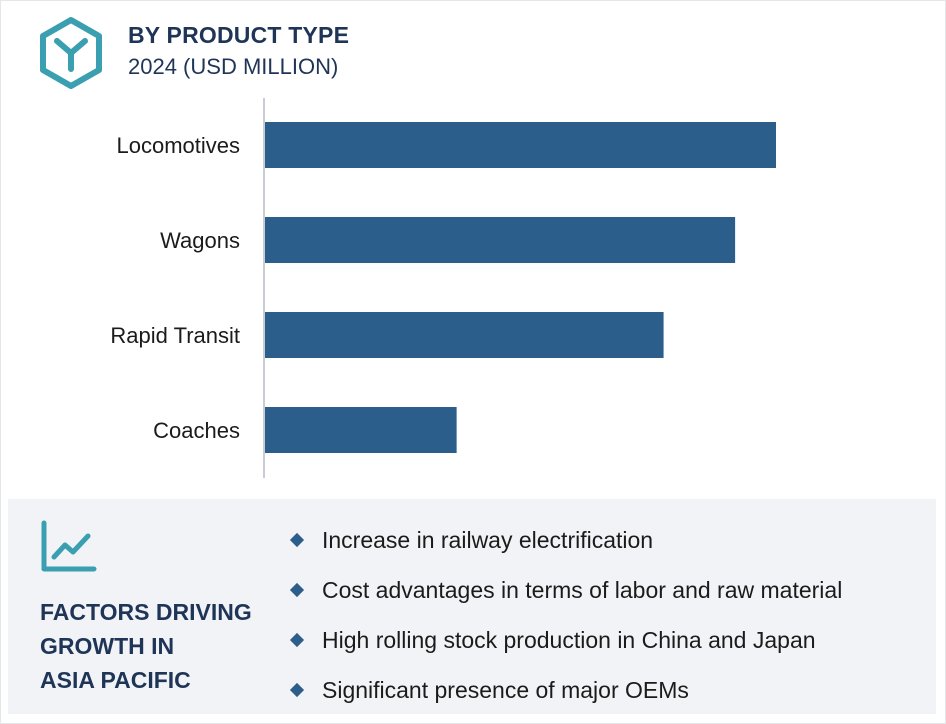 This screenshot has height=724, width=946. I want to click on factor-item: Increase in railway electrification, so click(565, 540).